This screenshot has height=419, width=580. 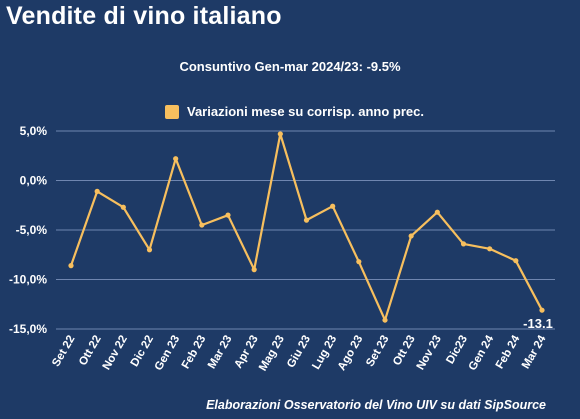 What do you see at coordinates (168, 353) in the screenshot?
I see `x-tick-label: Gen 23` at bounding box center [168, 353].